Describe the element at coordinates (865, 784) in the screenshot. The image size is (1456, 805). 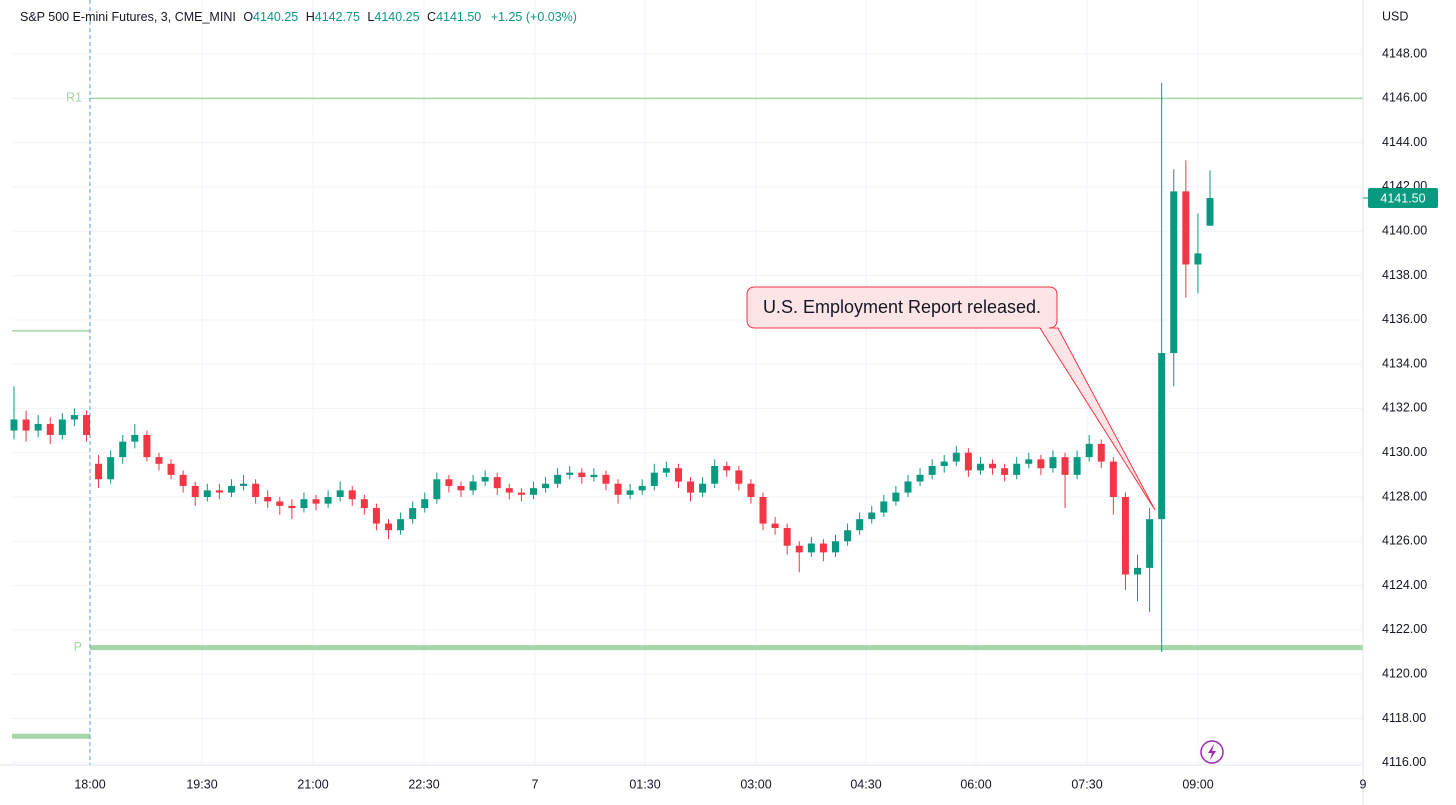
I see `x-tick-label: 04:30` at that location.